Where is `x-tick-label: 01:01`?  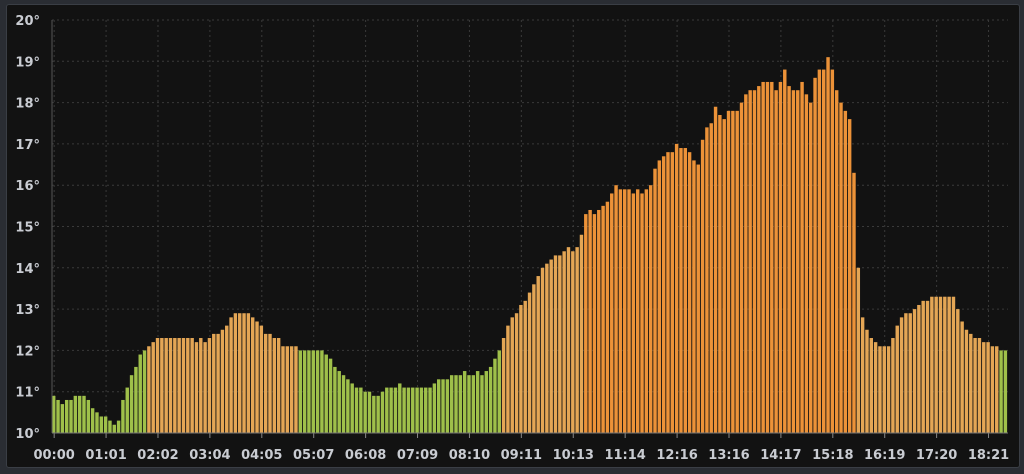
x-tick-label: 01:01 is located at coordinates (105, 455).